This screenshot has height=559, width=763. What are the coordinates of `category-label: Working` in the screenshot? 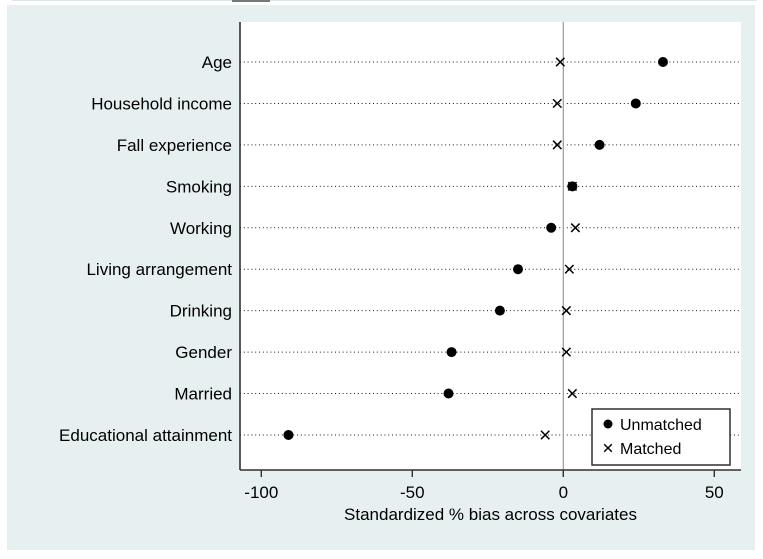 It's located at (201, 228).